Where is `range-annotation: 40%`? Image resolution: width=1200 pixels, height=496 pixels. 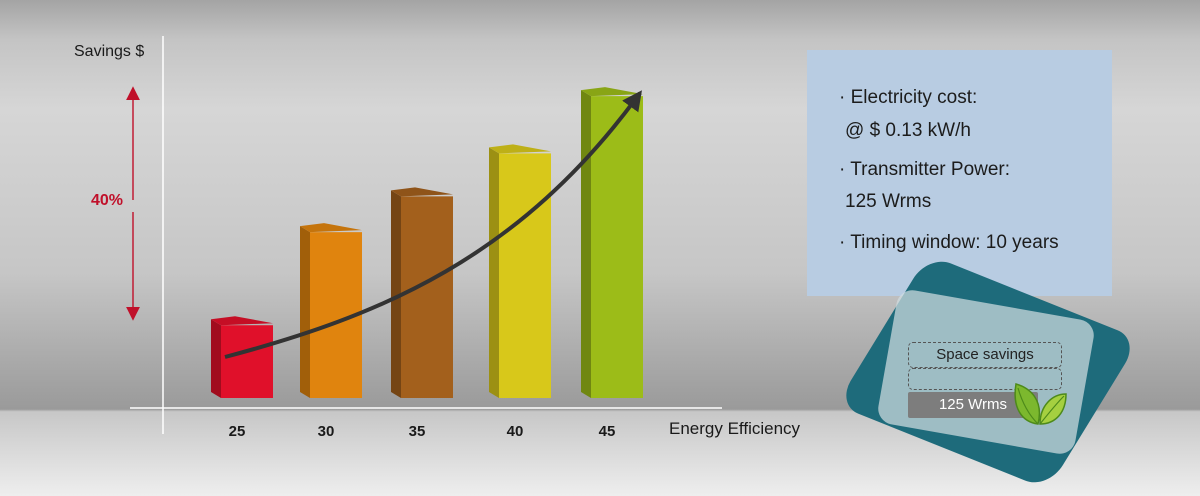
range-annotation: 40% is located at coordinates (115, 203).